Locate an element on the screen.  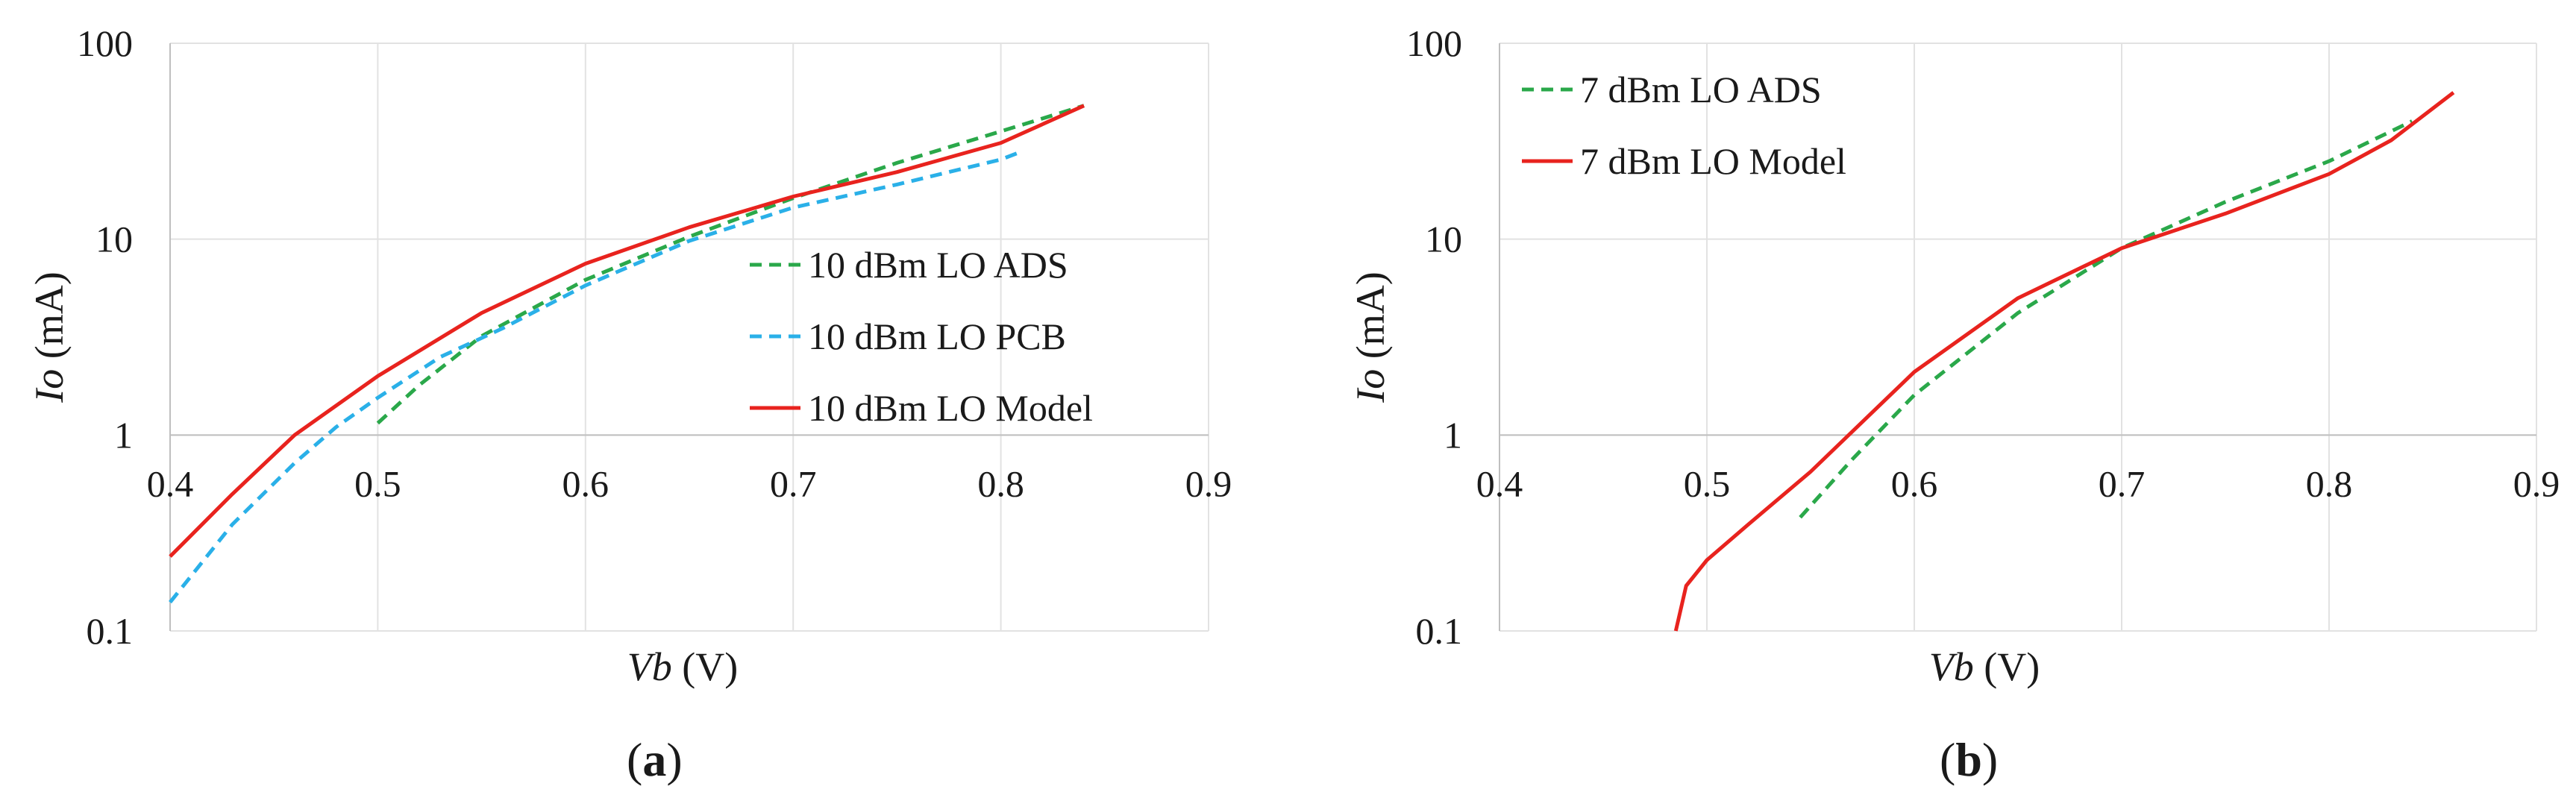
legend-entry-label: 10 dBm LO Model is located at coordinates (950, 408).